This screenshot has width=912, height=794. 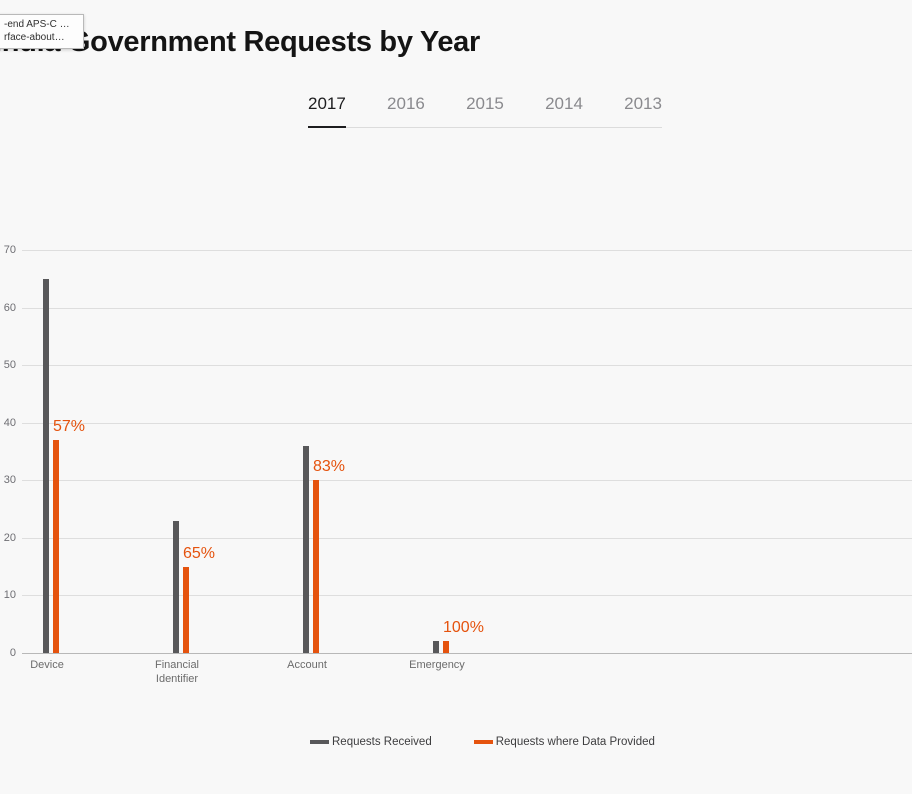 I want to click on tab-2015: 2015, so click(x=485, y=103).